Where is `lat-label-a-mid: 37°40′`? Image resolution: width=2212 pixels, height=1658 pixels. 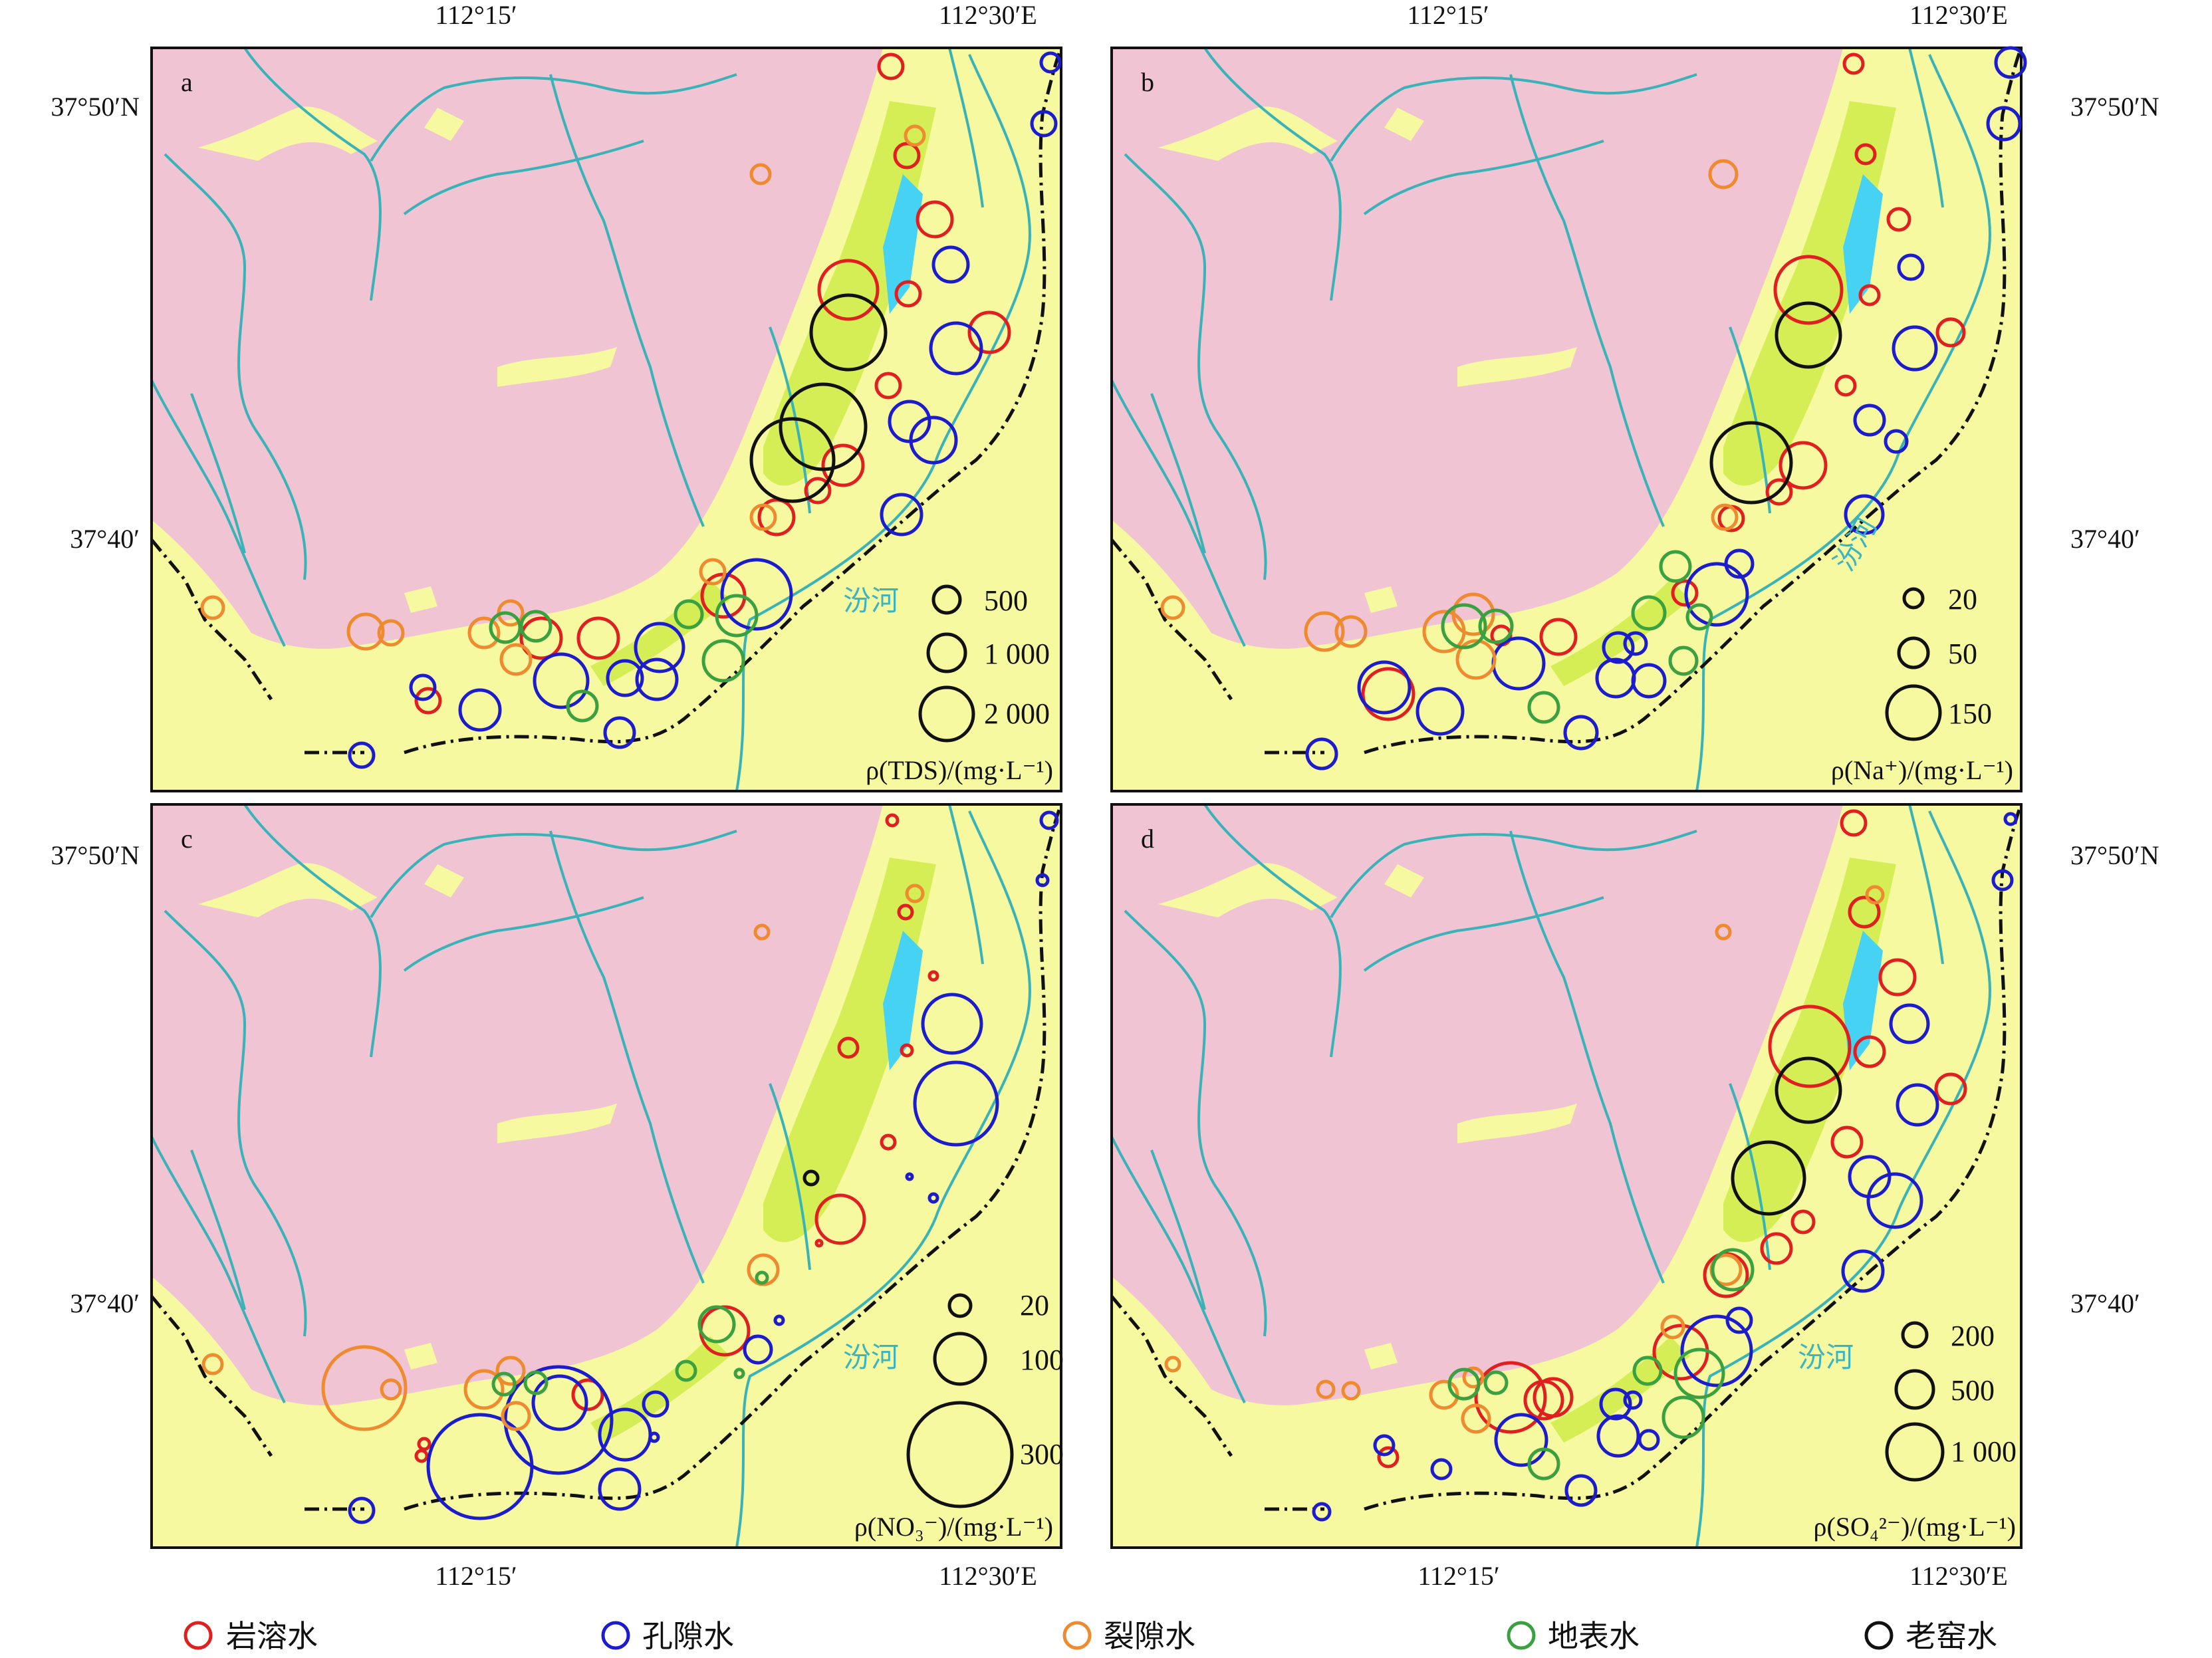 lat-label-a-mid: 37°40′ is located at coordinates (105, 539).